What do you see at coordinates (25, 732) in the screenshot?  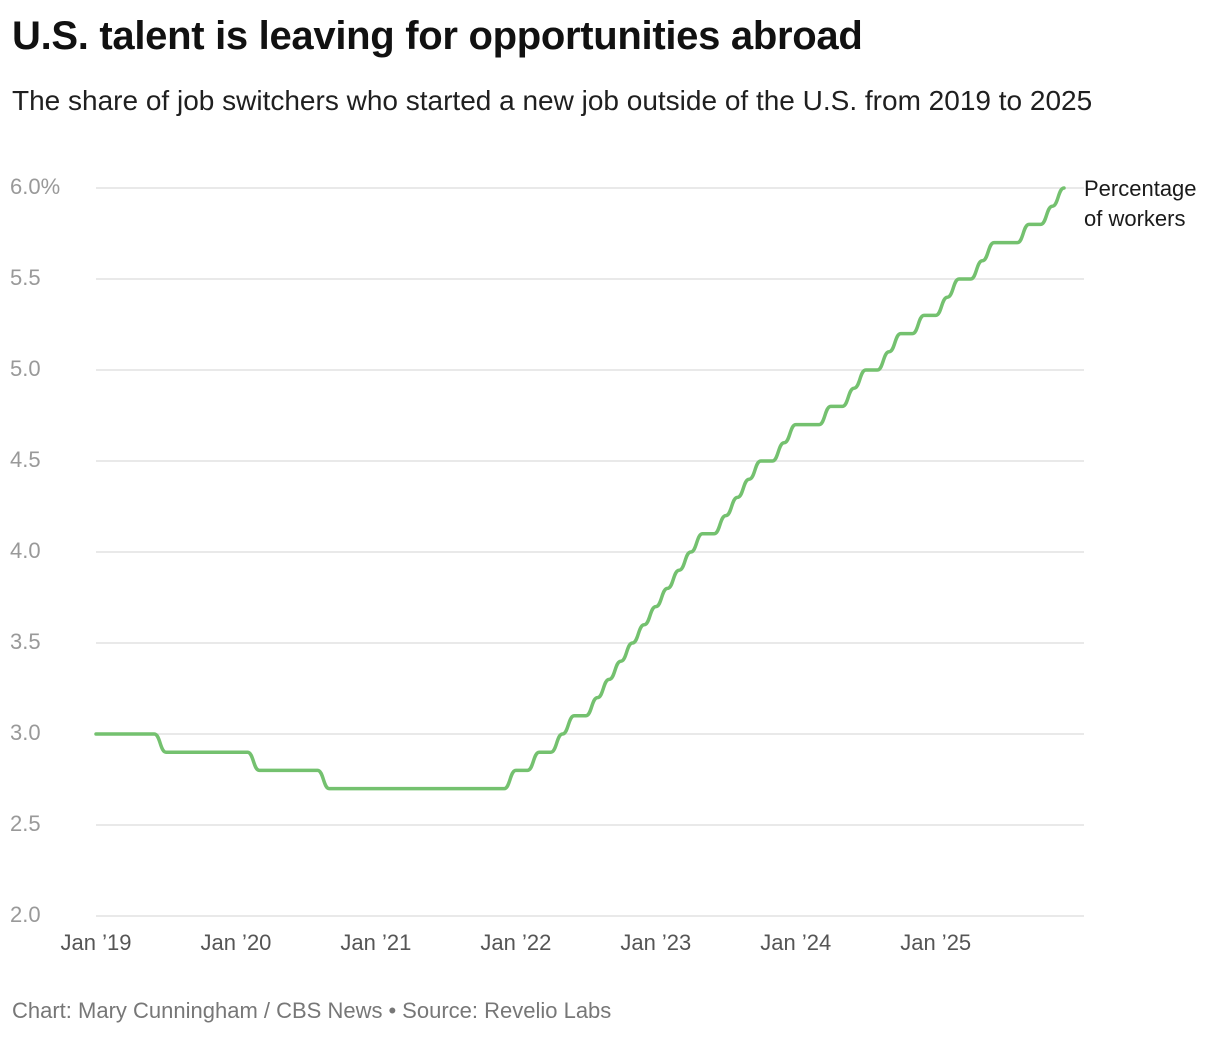 I see `y-tick-label: 3.0` at bounding box center [25, 732].